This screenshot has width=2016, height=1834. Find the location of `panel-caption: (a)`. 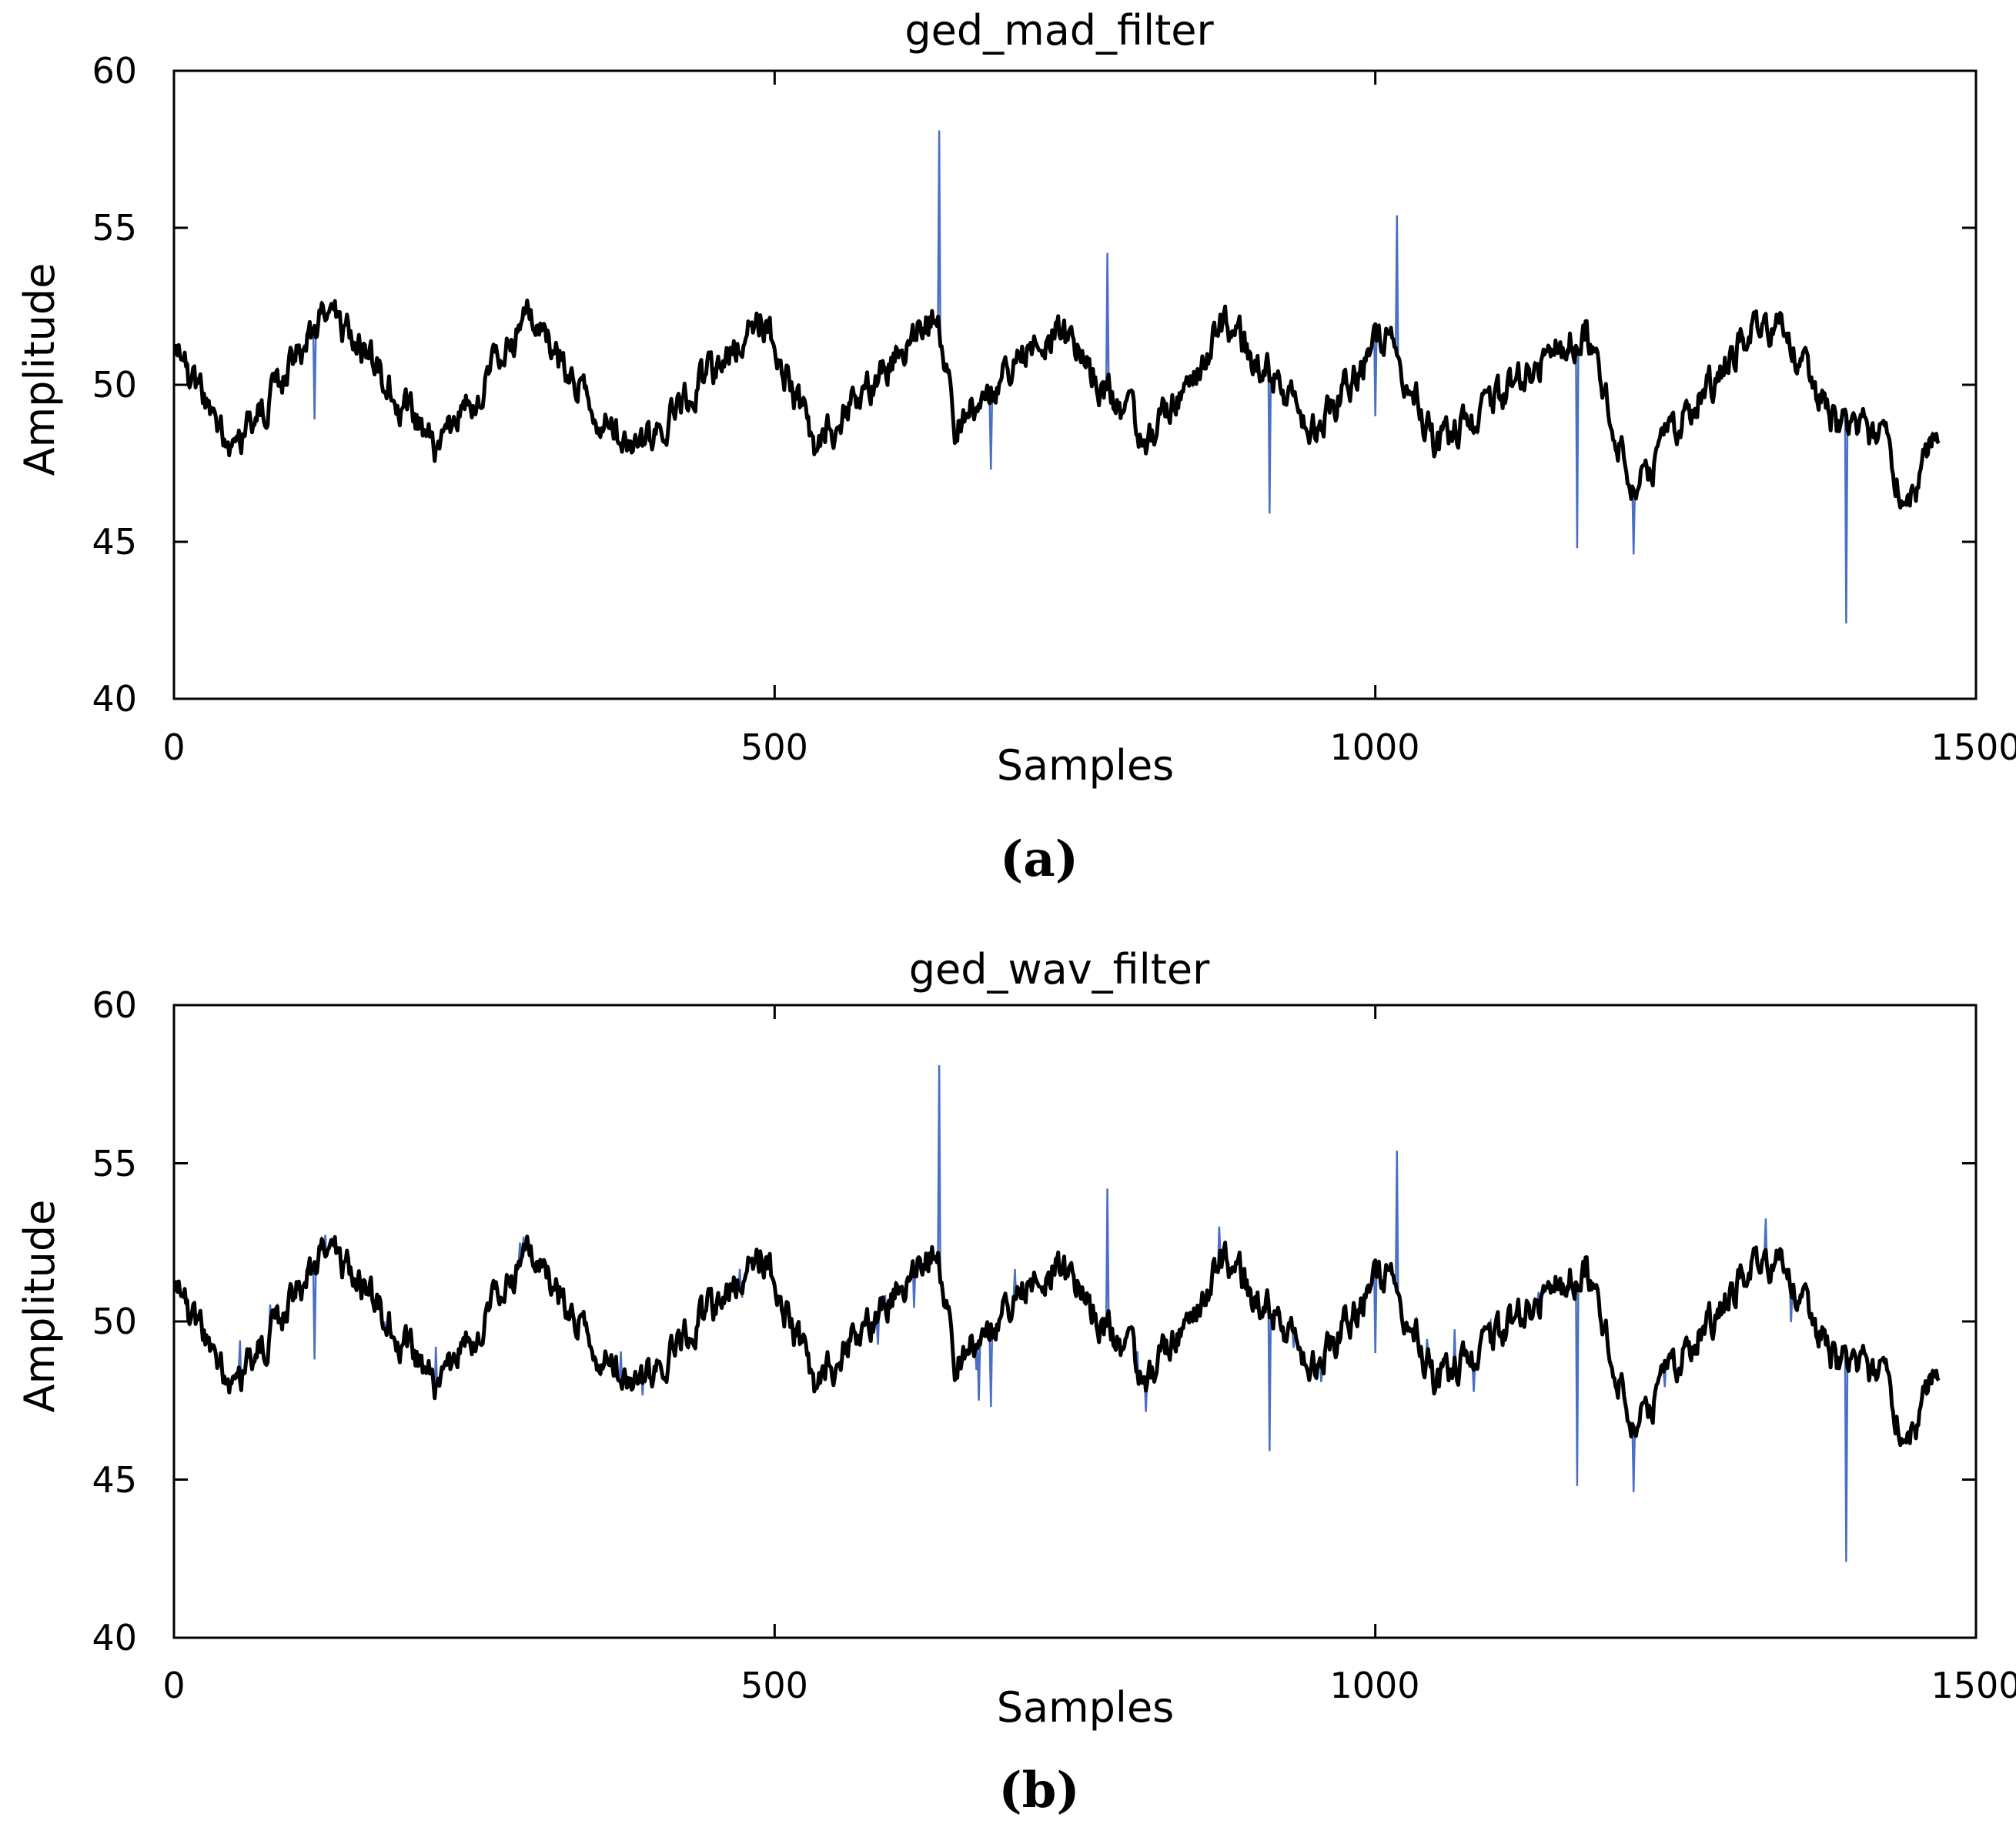

panel-caption: (a) is located at coordinates (1039, 859).